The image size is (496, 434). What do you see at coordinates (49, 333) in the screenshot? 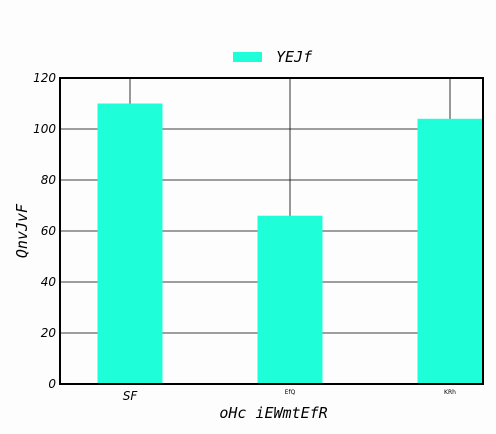
I see `y-tick-label: 20` at bounding box center [49, 333].